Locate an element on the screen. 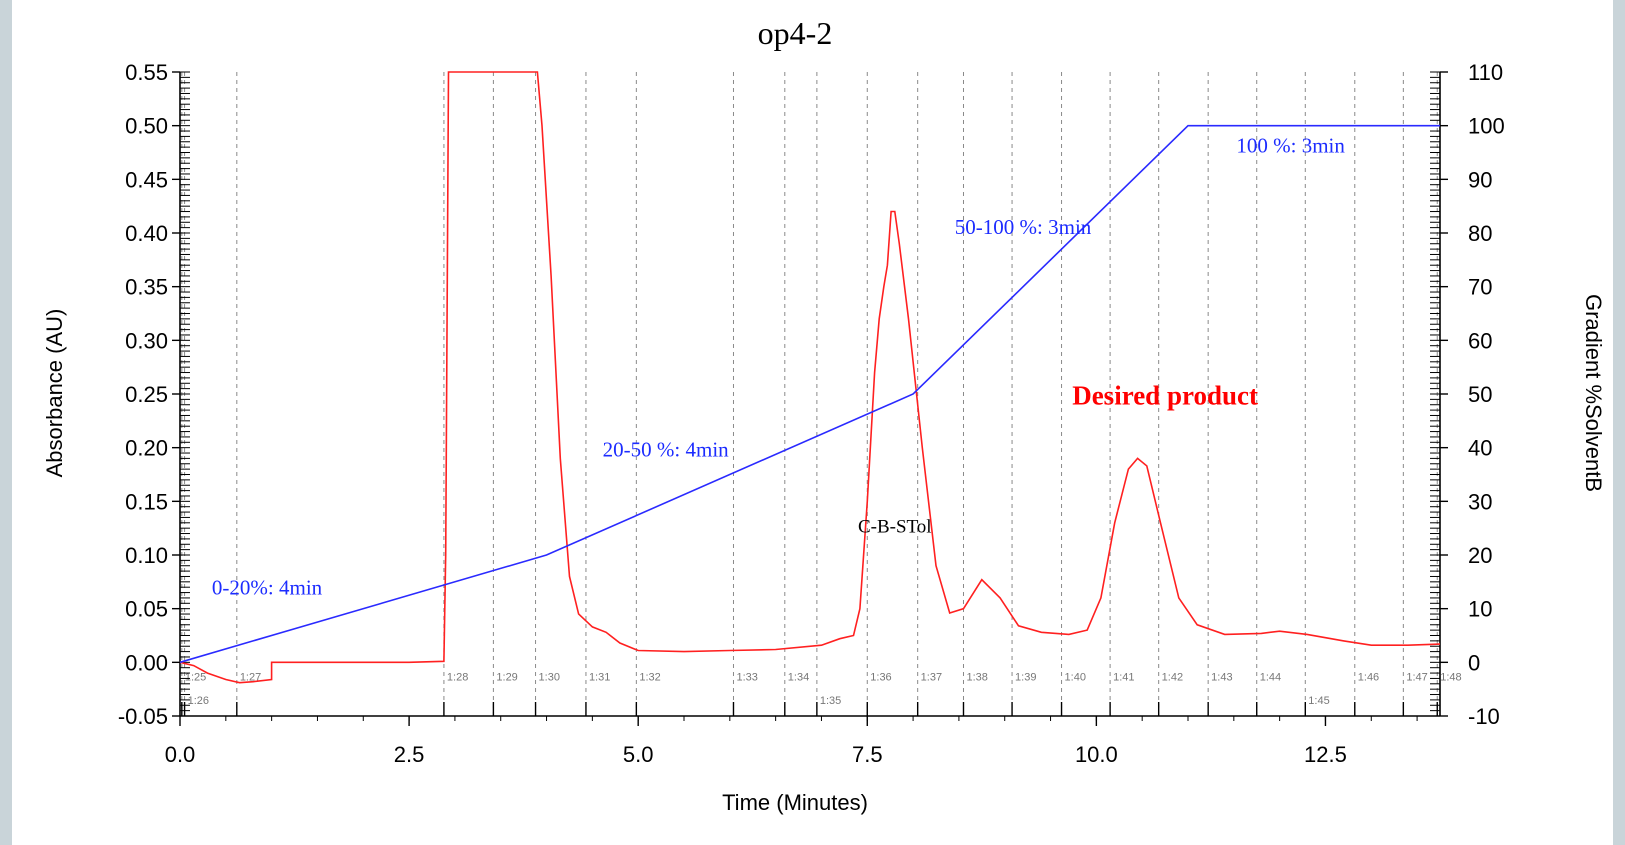 The width and height of the screenshot is (1625, 845). fraction-label: 1:25 is located at coordinates (195, 678).